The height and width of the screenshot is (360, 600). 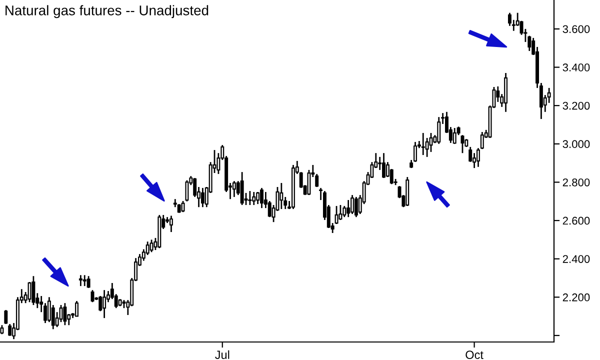 I want to click on chart-title: Natural gas futures -- Unadjusted, so click(x=107, y=11).